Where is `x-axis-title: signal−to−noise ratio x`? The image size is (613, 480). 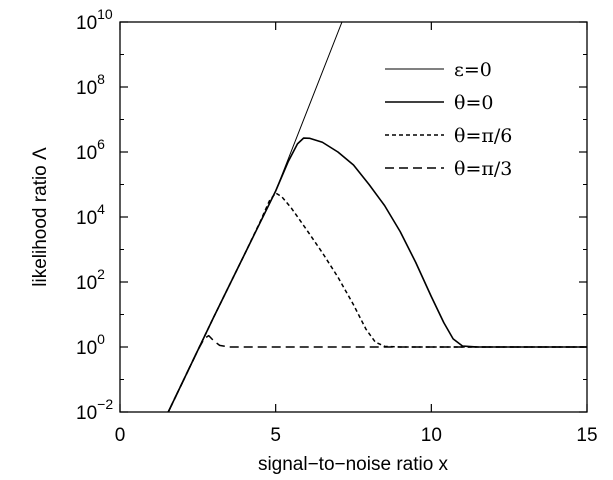 x-axis-title: signal−to−noise ratio x is located at coordinates (353, 464).